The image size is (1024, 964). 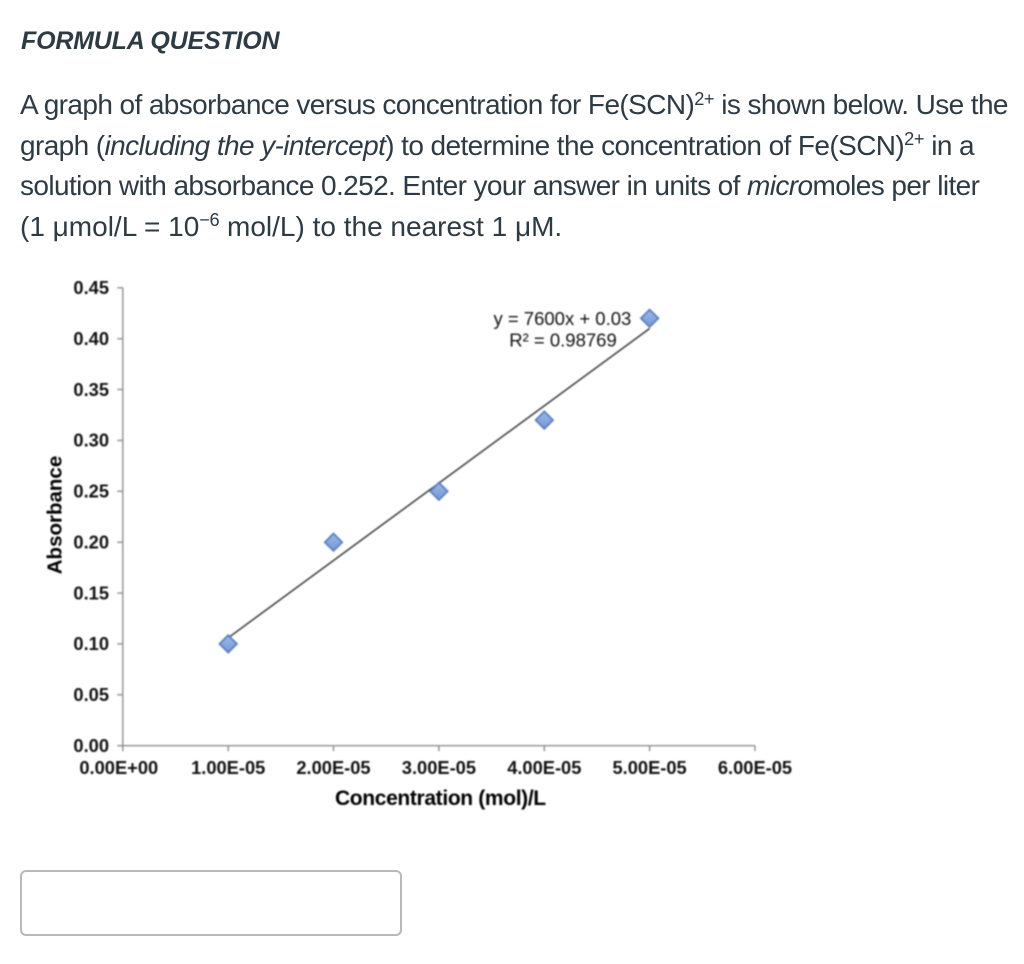 I want to click on svg-text: 5.00E-05, so click(x=649, y=767).